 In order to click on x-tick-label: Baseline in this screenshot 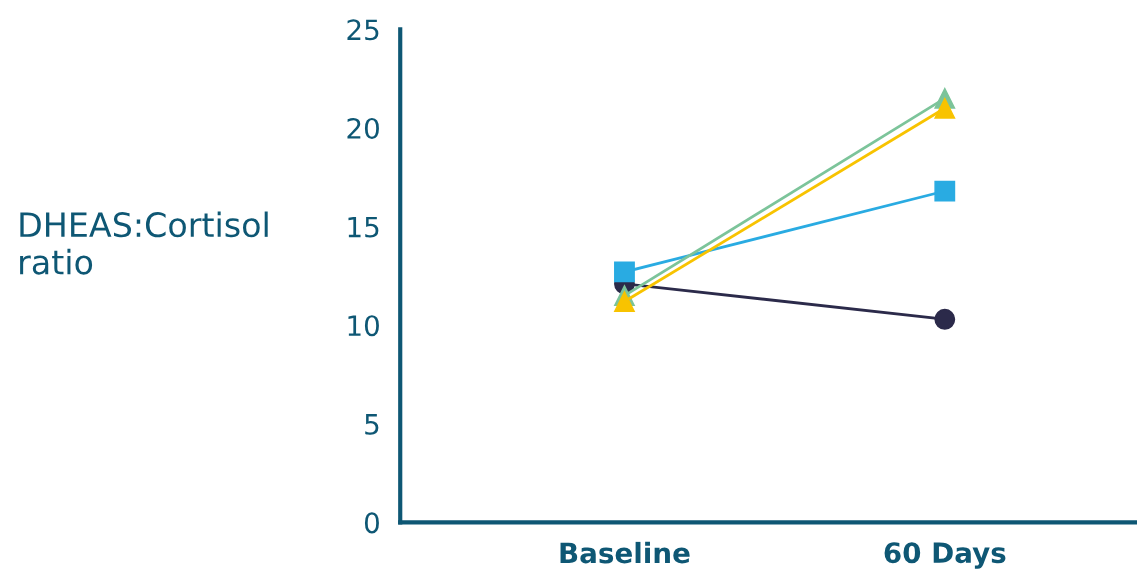, I will do `click(625, 552)`.